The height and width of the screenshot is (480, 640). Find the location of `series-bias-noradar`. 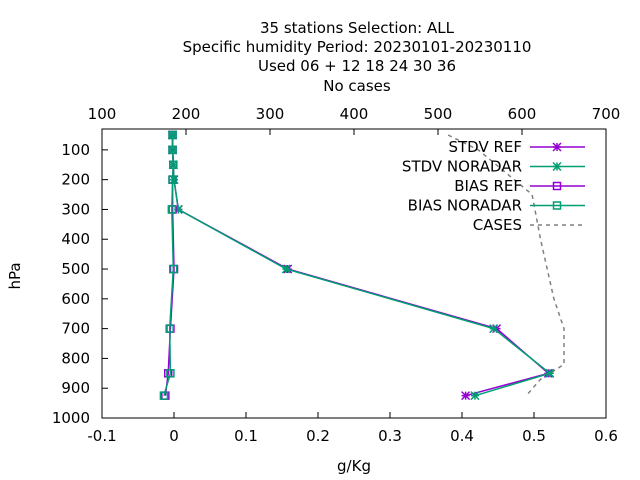

series-bias-noradar is located at coordinates (168, 265).